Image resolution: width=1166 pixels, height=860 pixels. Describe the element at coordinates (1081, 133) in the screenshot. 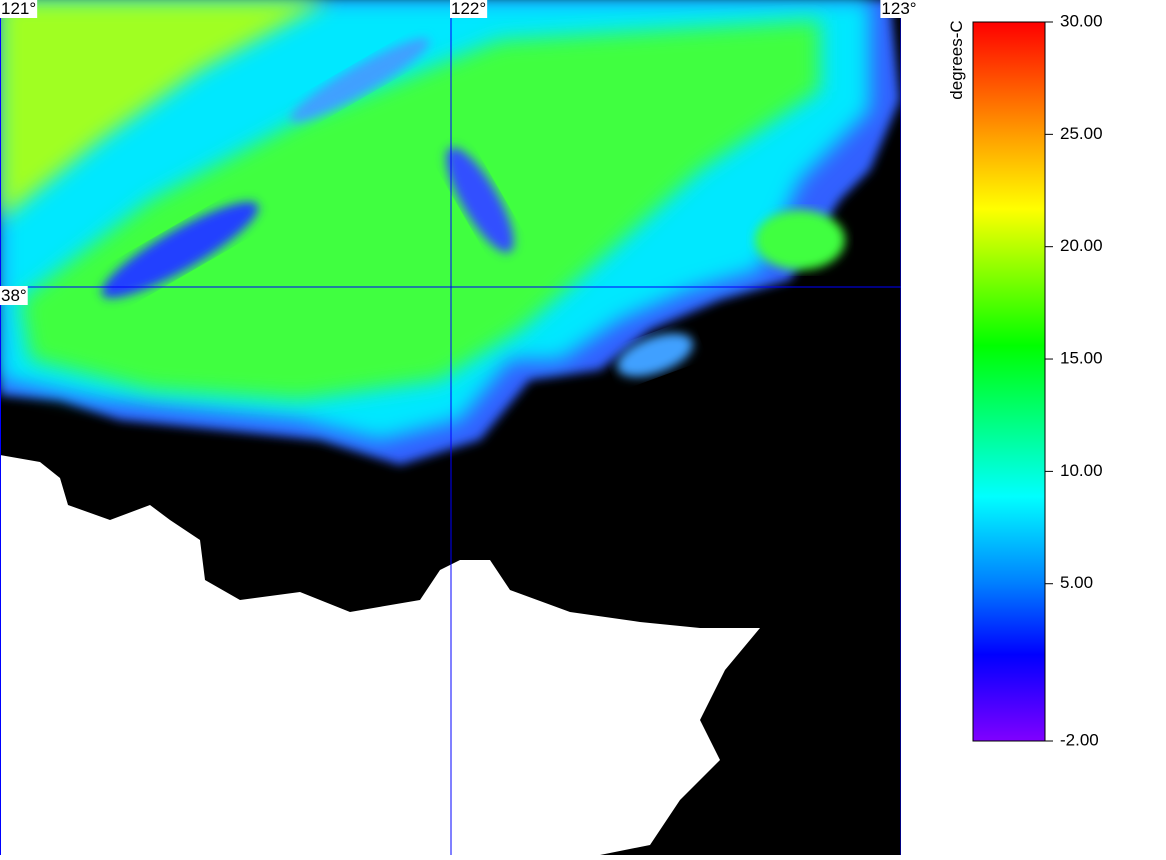

I see `colorbar-tick-label: 25.00` at that location.